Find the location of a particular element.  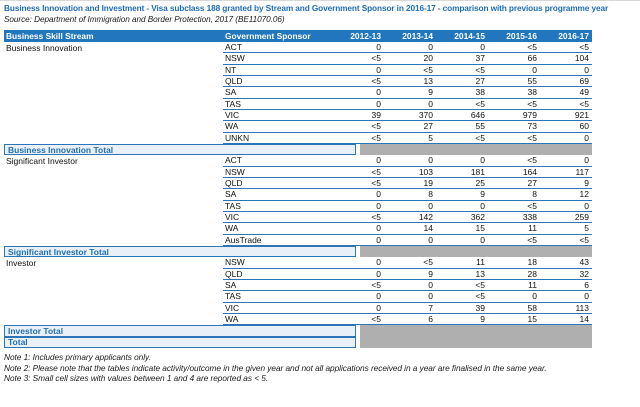

group-total-row: Significant Investor Total is located at coordinates (298, 251).